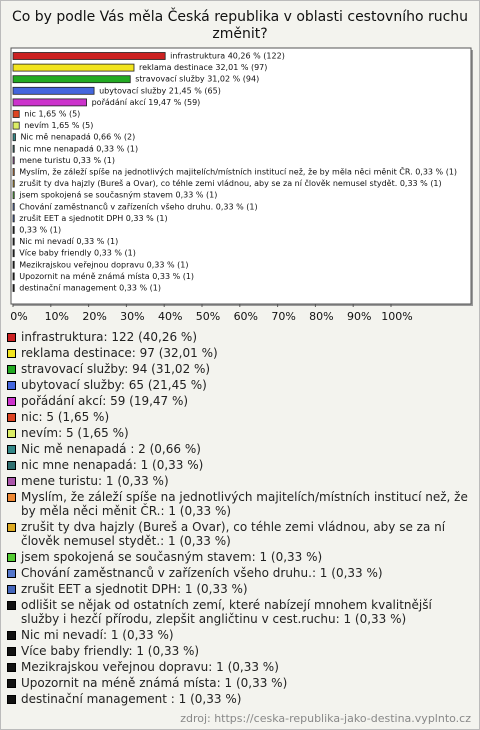  I want to click on legend-label: infrastruktura: 122 (40,26 %), so click(109, 337).